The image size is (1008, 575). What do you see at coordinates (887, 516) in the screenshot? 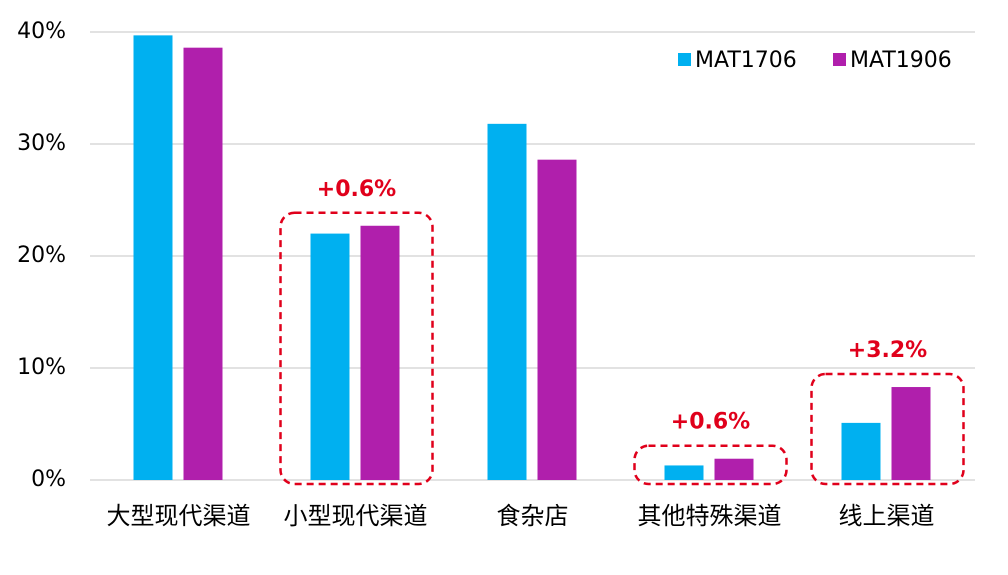
I see `x-tick-label: 线上渠道` at bounding box center [887, 516].